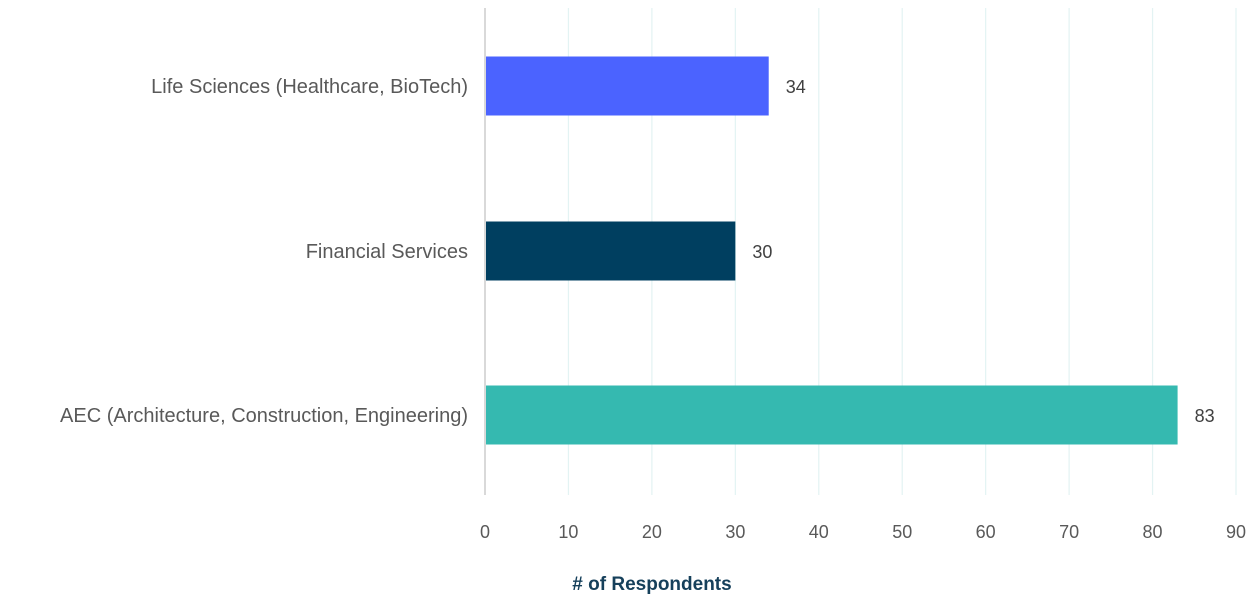  What do you see at coordinates (796, 87) in the screenshot?
I see `data-label-0: 34` at bounding box center [796, 87].